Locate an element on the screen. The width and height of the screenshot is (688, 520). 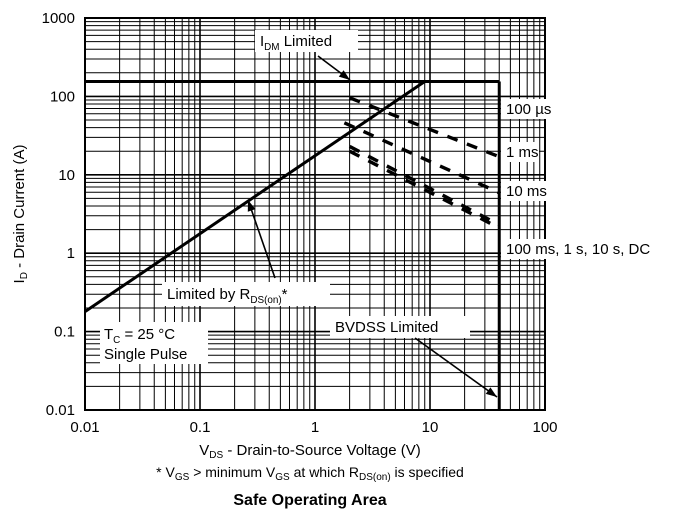
bvdss-limited-label: BVDSS Limited is located at coordinates (386, 327).